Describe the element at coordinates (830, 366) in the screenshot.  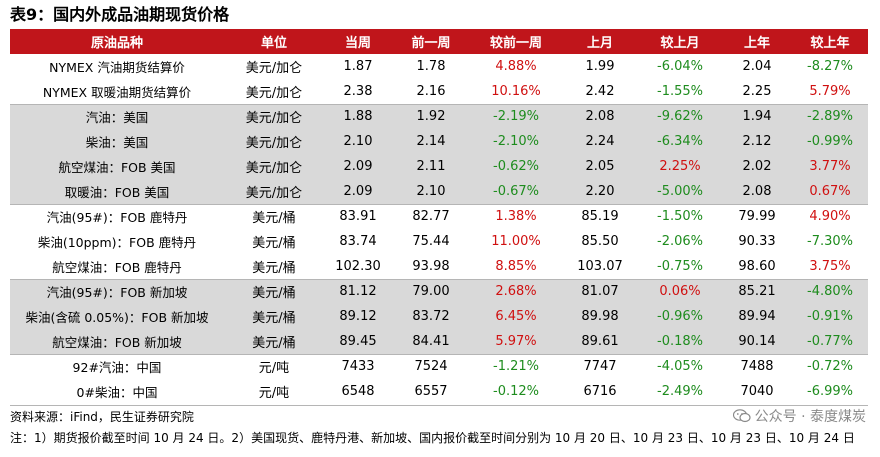
I see `cell-change-year: -0.72%` at that location.